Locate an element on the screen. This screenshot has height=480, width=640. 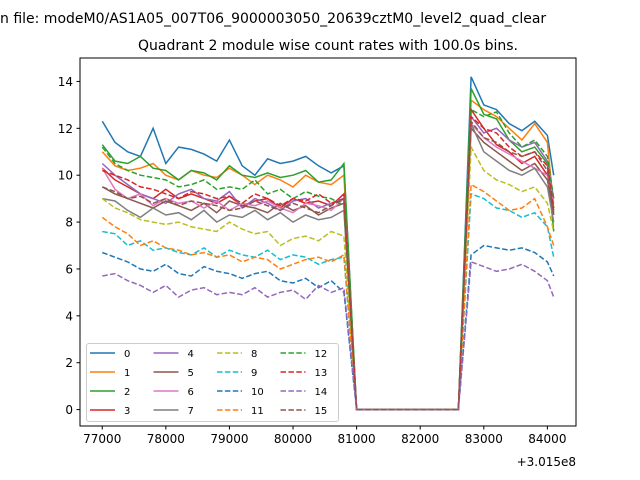
legend-box is located at coordinates (212, 382).